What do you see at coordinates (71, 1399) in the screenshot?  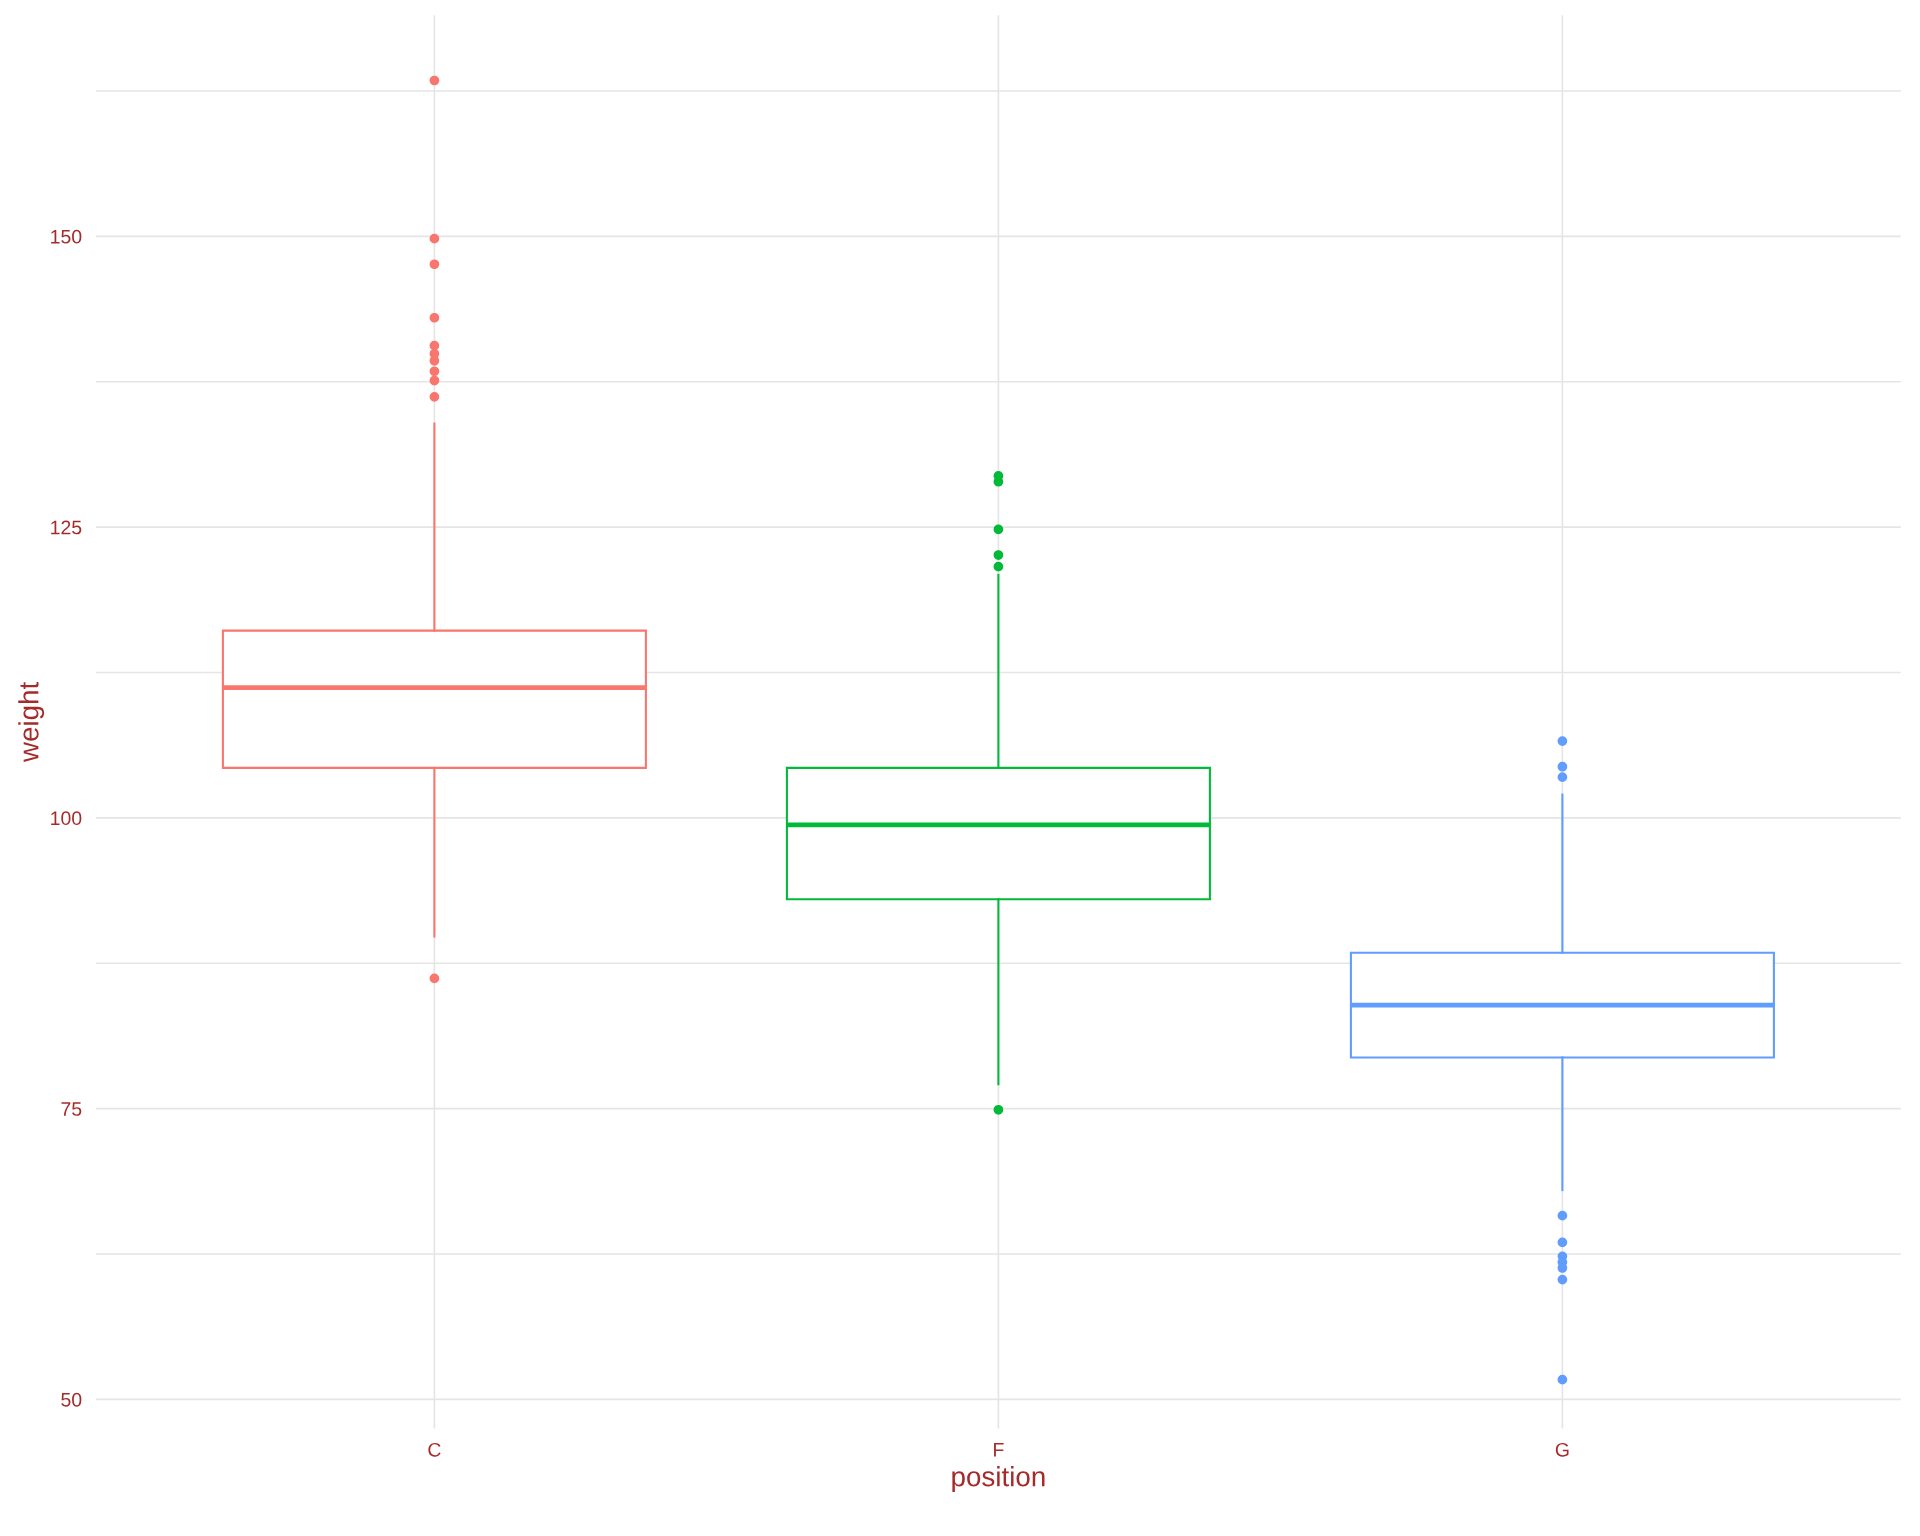 I see `y-tick-label: 50` at bounding box center [71, 1399].